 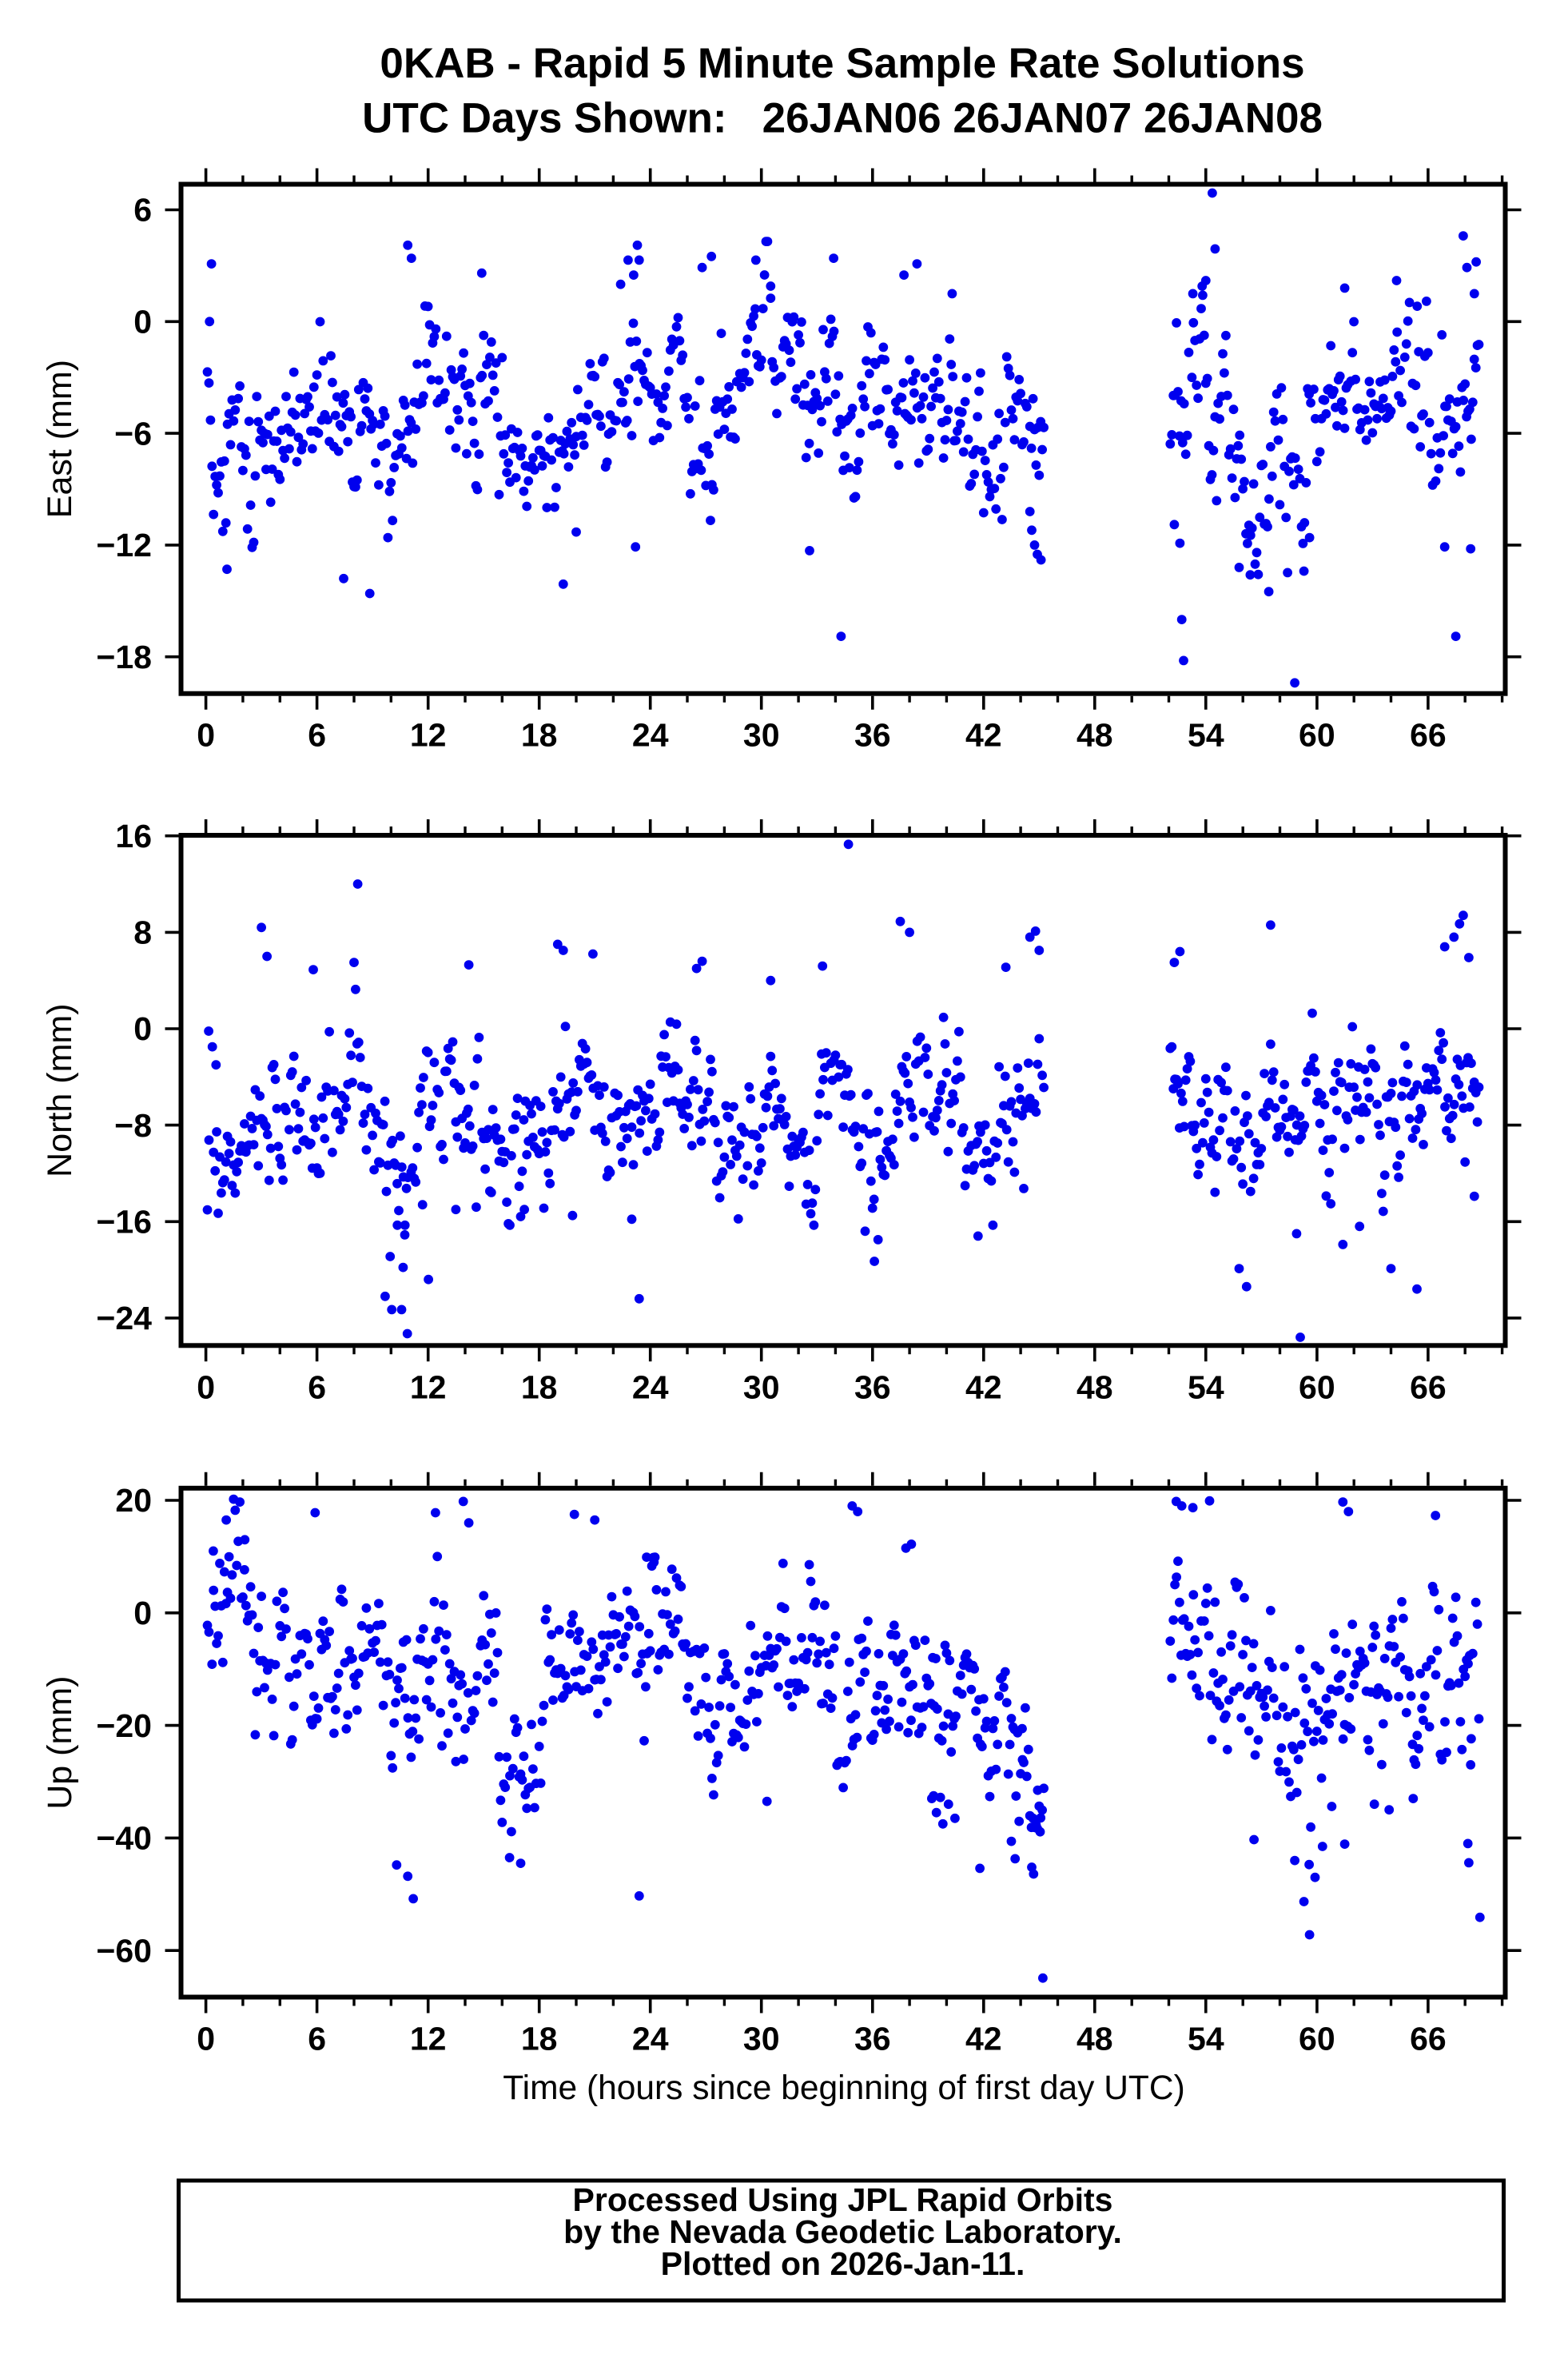 What do you see at coordinates (133, 1125) in the screenshot?
I see `svg-text: −8` at bounding box center [133, 1125].